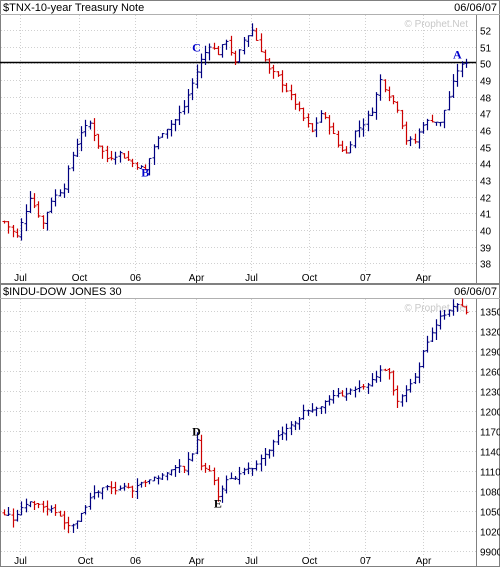  Describe the element at coordinates (62, 292) in the screenshot. I see `dji-title: $INDU-DOW JONES 30` at that location.